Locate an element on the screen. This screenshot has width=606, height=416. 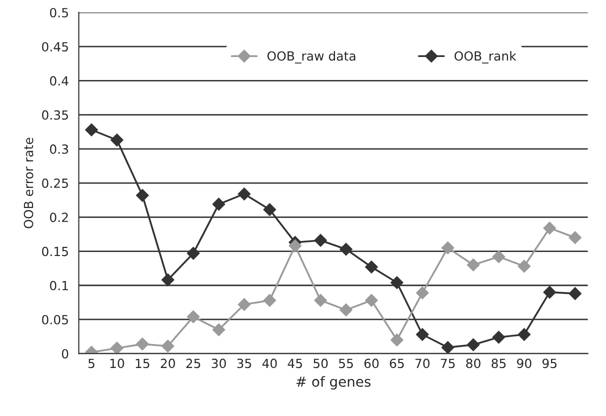
x-tick-label: 60 is located at coordinates (371, 363).